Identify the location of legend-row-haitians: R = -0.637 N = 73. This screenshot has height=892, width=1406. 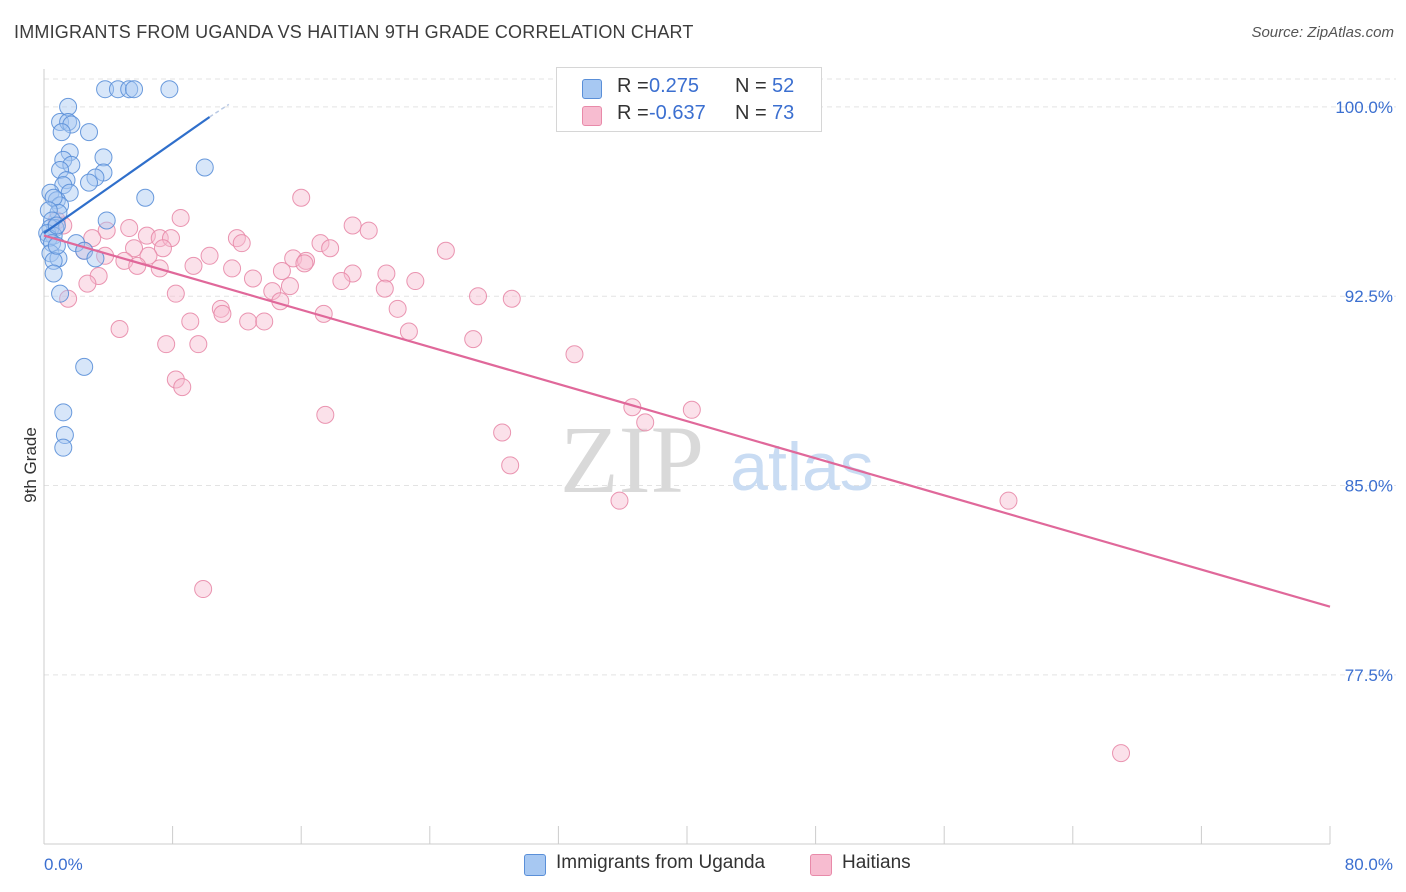
(689, 114).